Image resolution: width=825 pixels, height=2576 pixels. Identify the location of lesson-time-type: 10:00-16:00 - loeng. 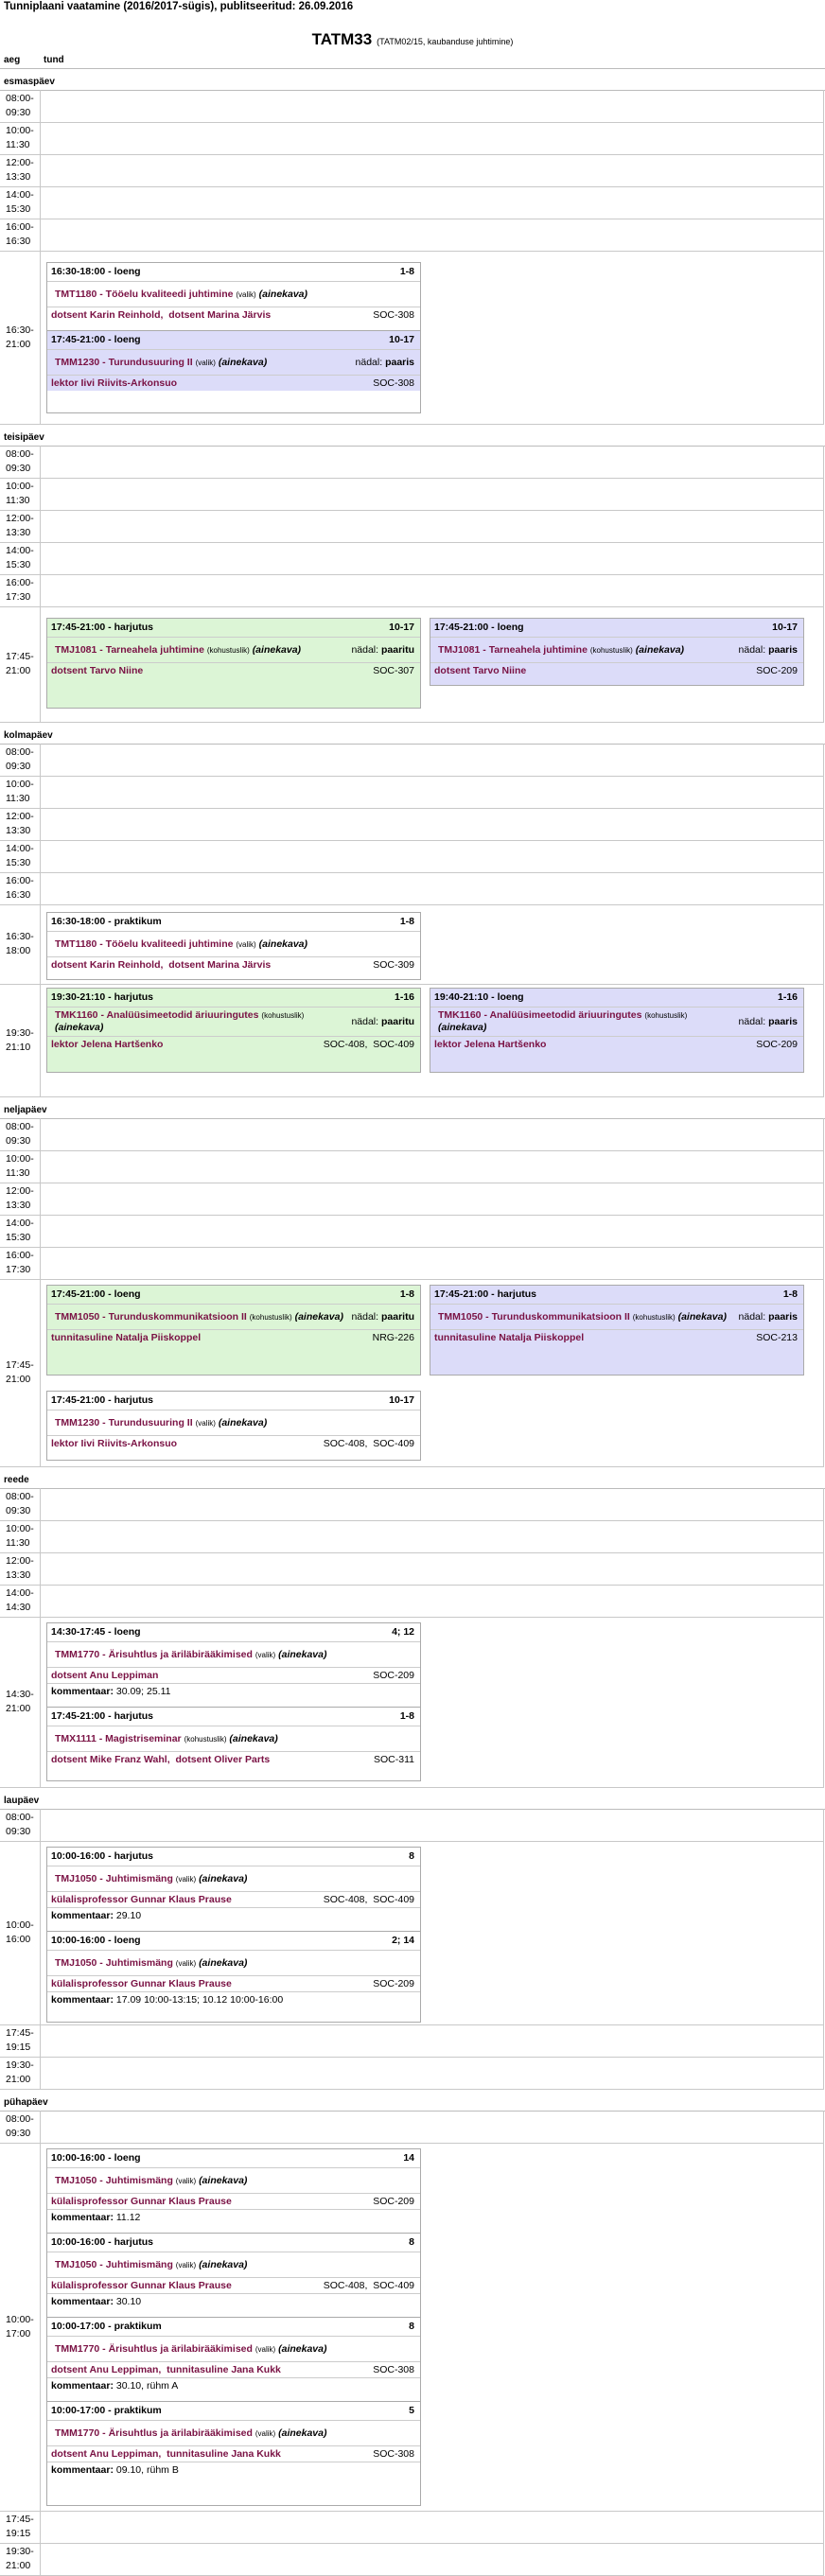
(96, 2158).